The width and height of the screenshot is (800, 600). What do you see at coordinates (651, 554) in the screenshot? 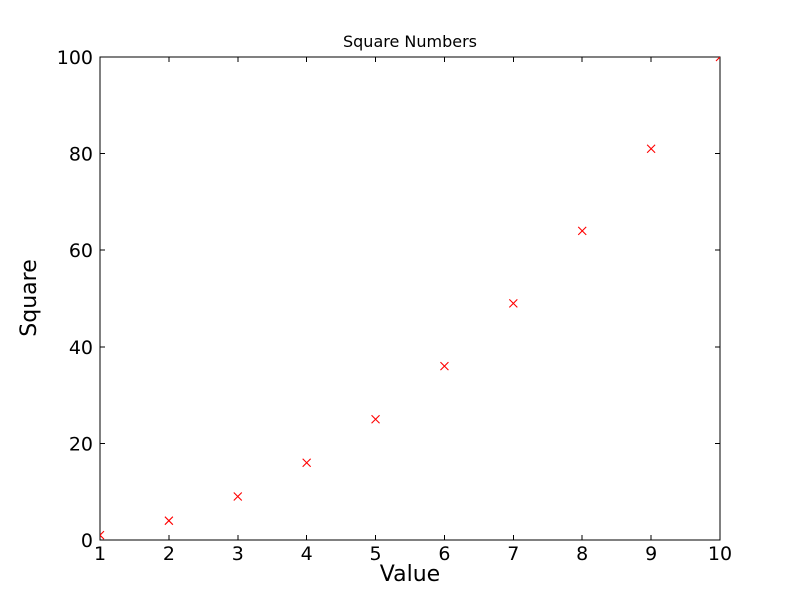
I see `x-tick-label: 9` at bounding box center [651, 554].